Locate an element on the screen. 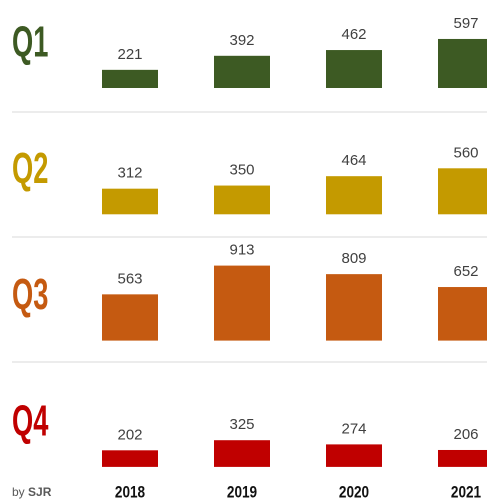  value-label: 202 is located at coordinates (129, 434).